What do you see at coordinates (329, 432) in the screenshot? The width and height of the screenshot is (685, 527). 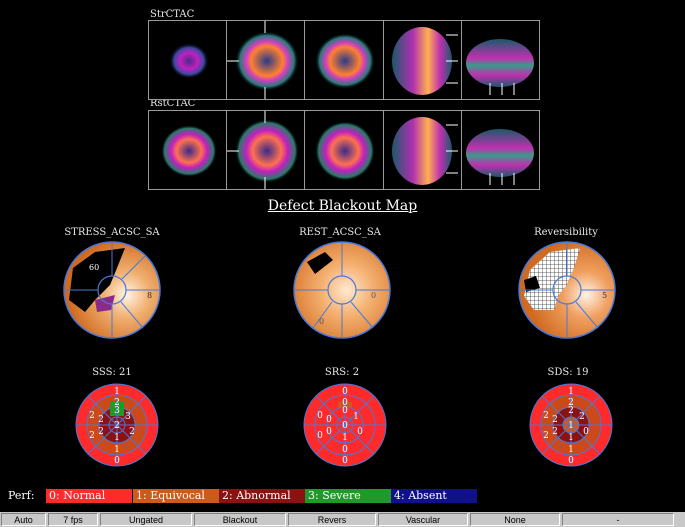 I see `srs-value-8: 0` at bounding box center [329, 432].